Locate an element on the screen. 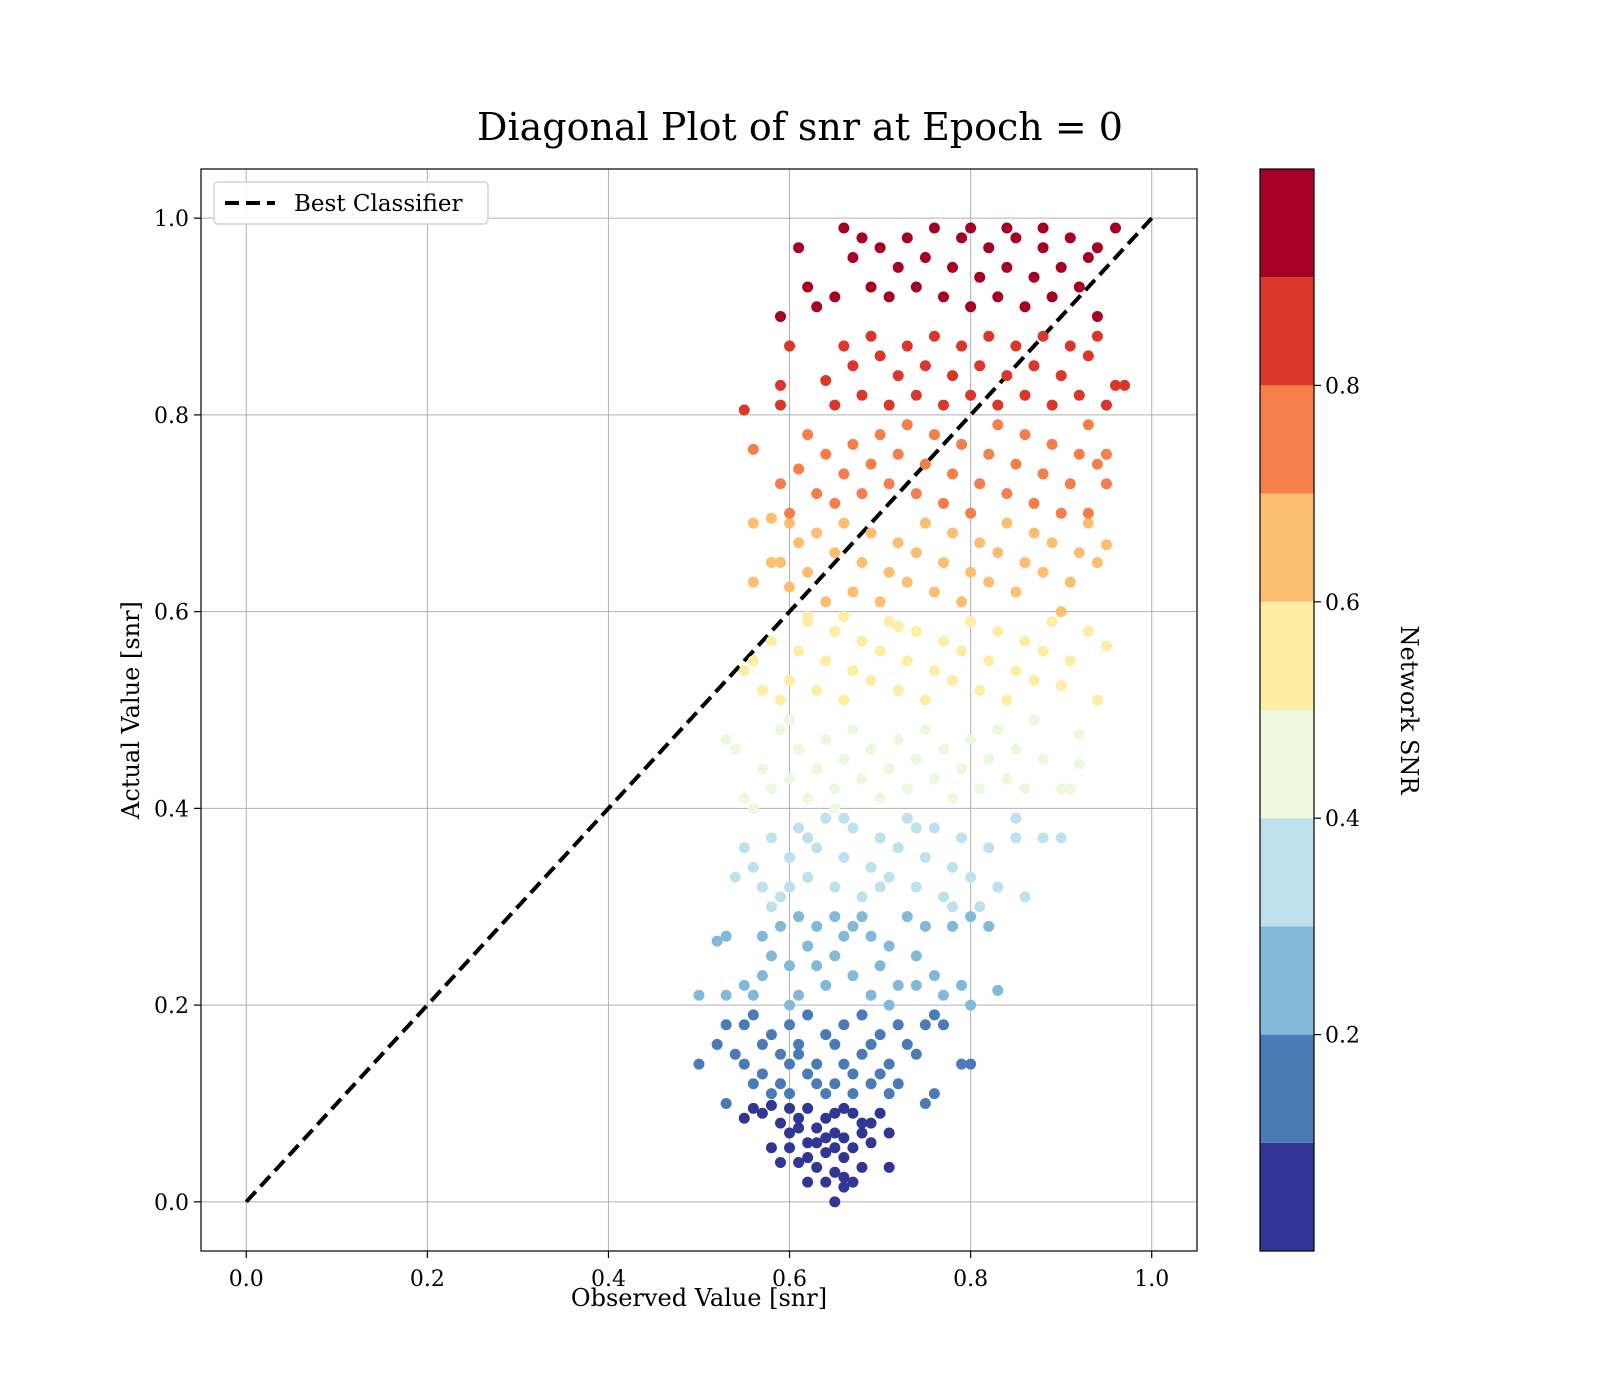  x-tick-label: 0.0 is located at coordinates (246, 1279).